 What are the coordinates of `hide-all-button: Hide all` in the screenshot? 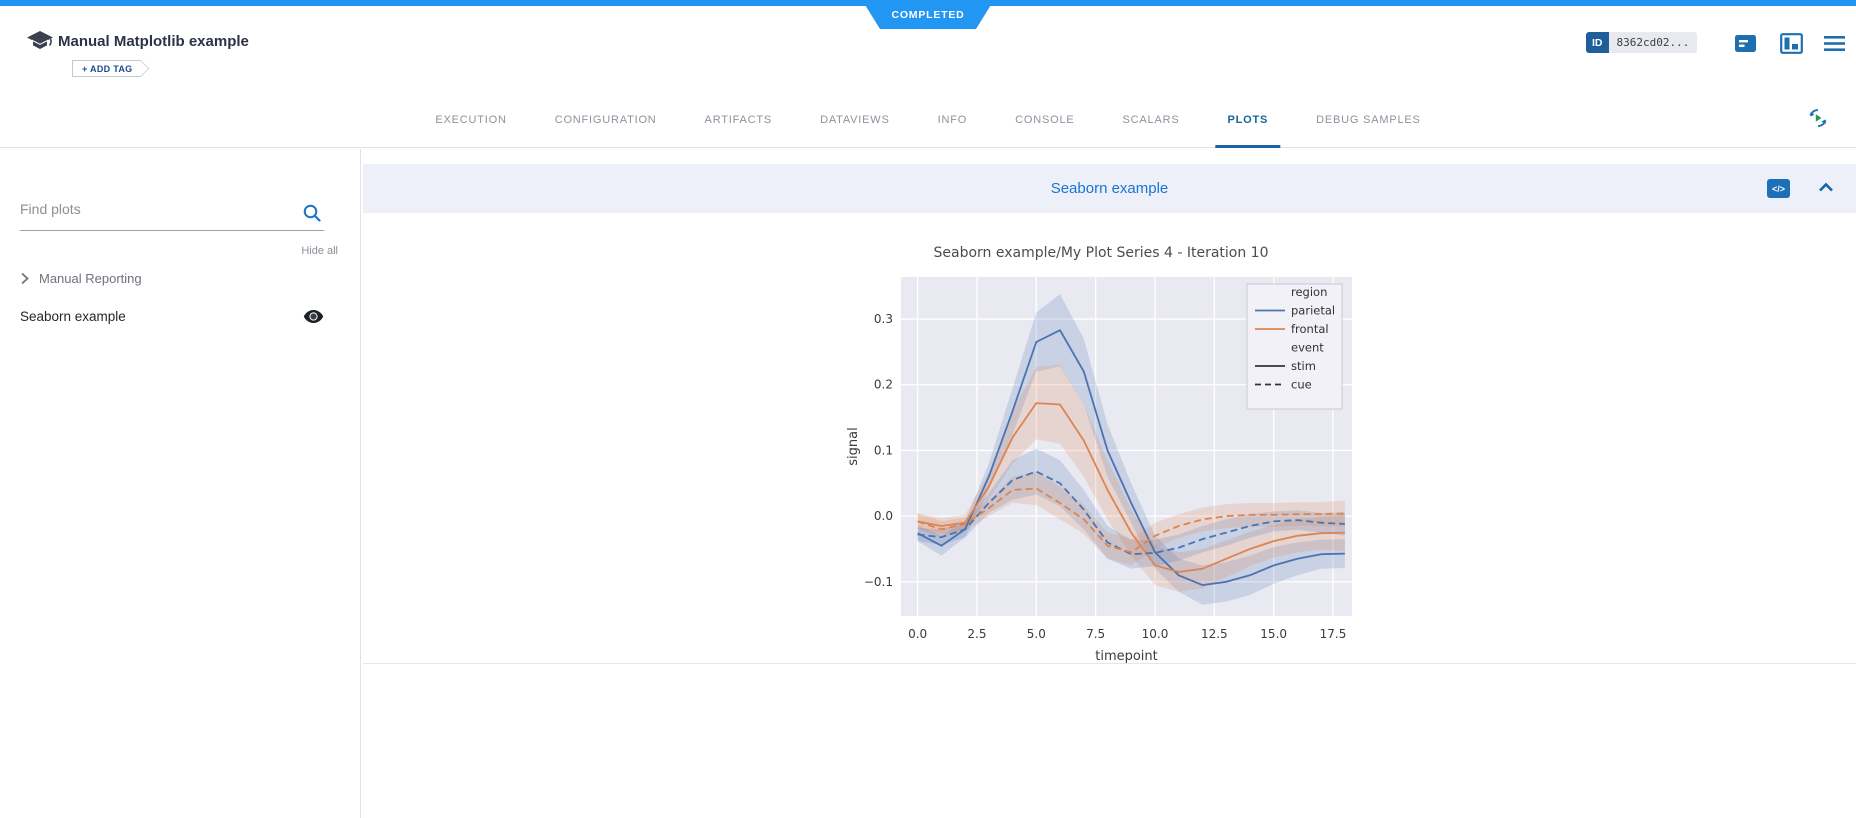 It's located at (319, 251).